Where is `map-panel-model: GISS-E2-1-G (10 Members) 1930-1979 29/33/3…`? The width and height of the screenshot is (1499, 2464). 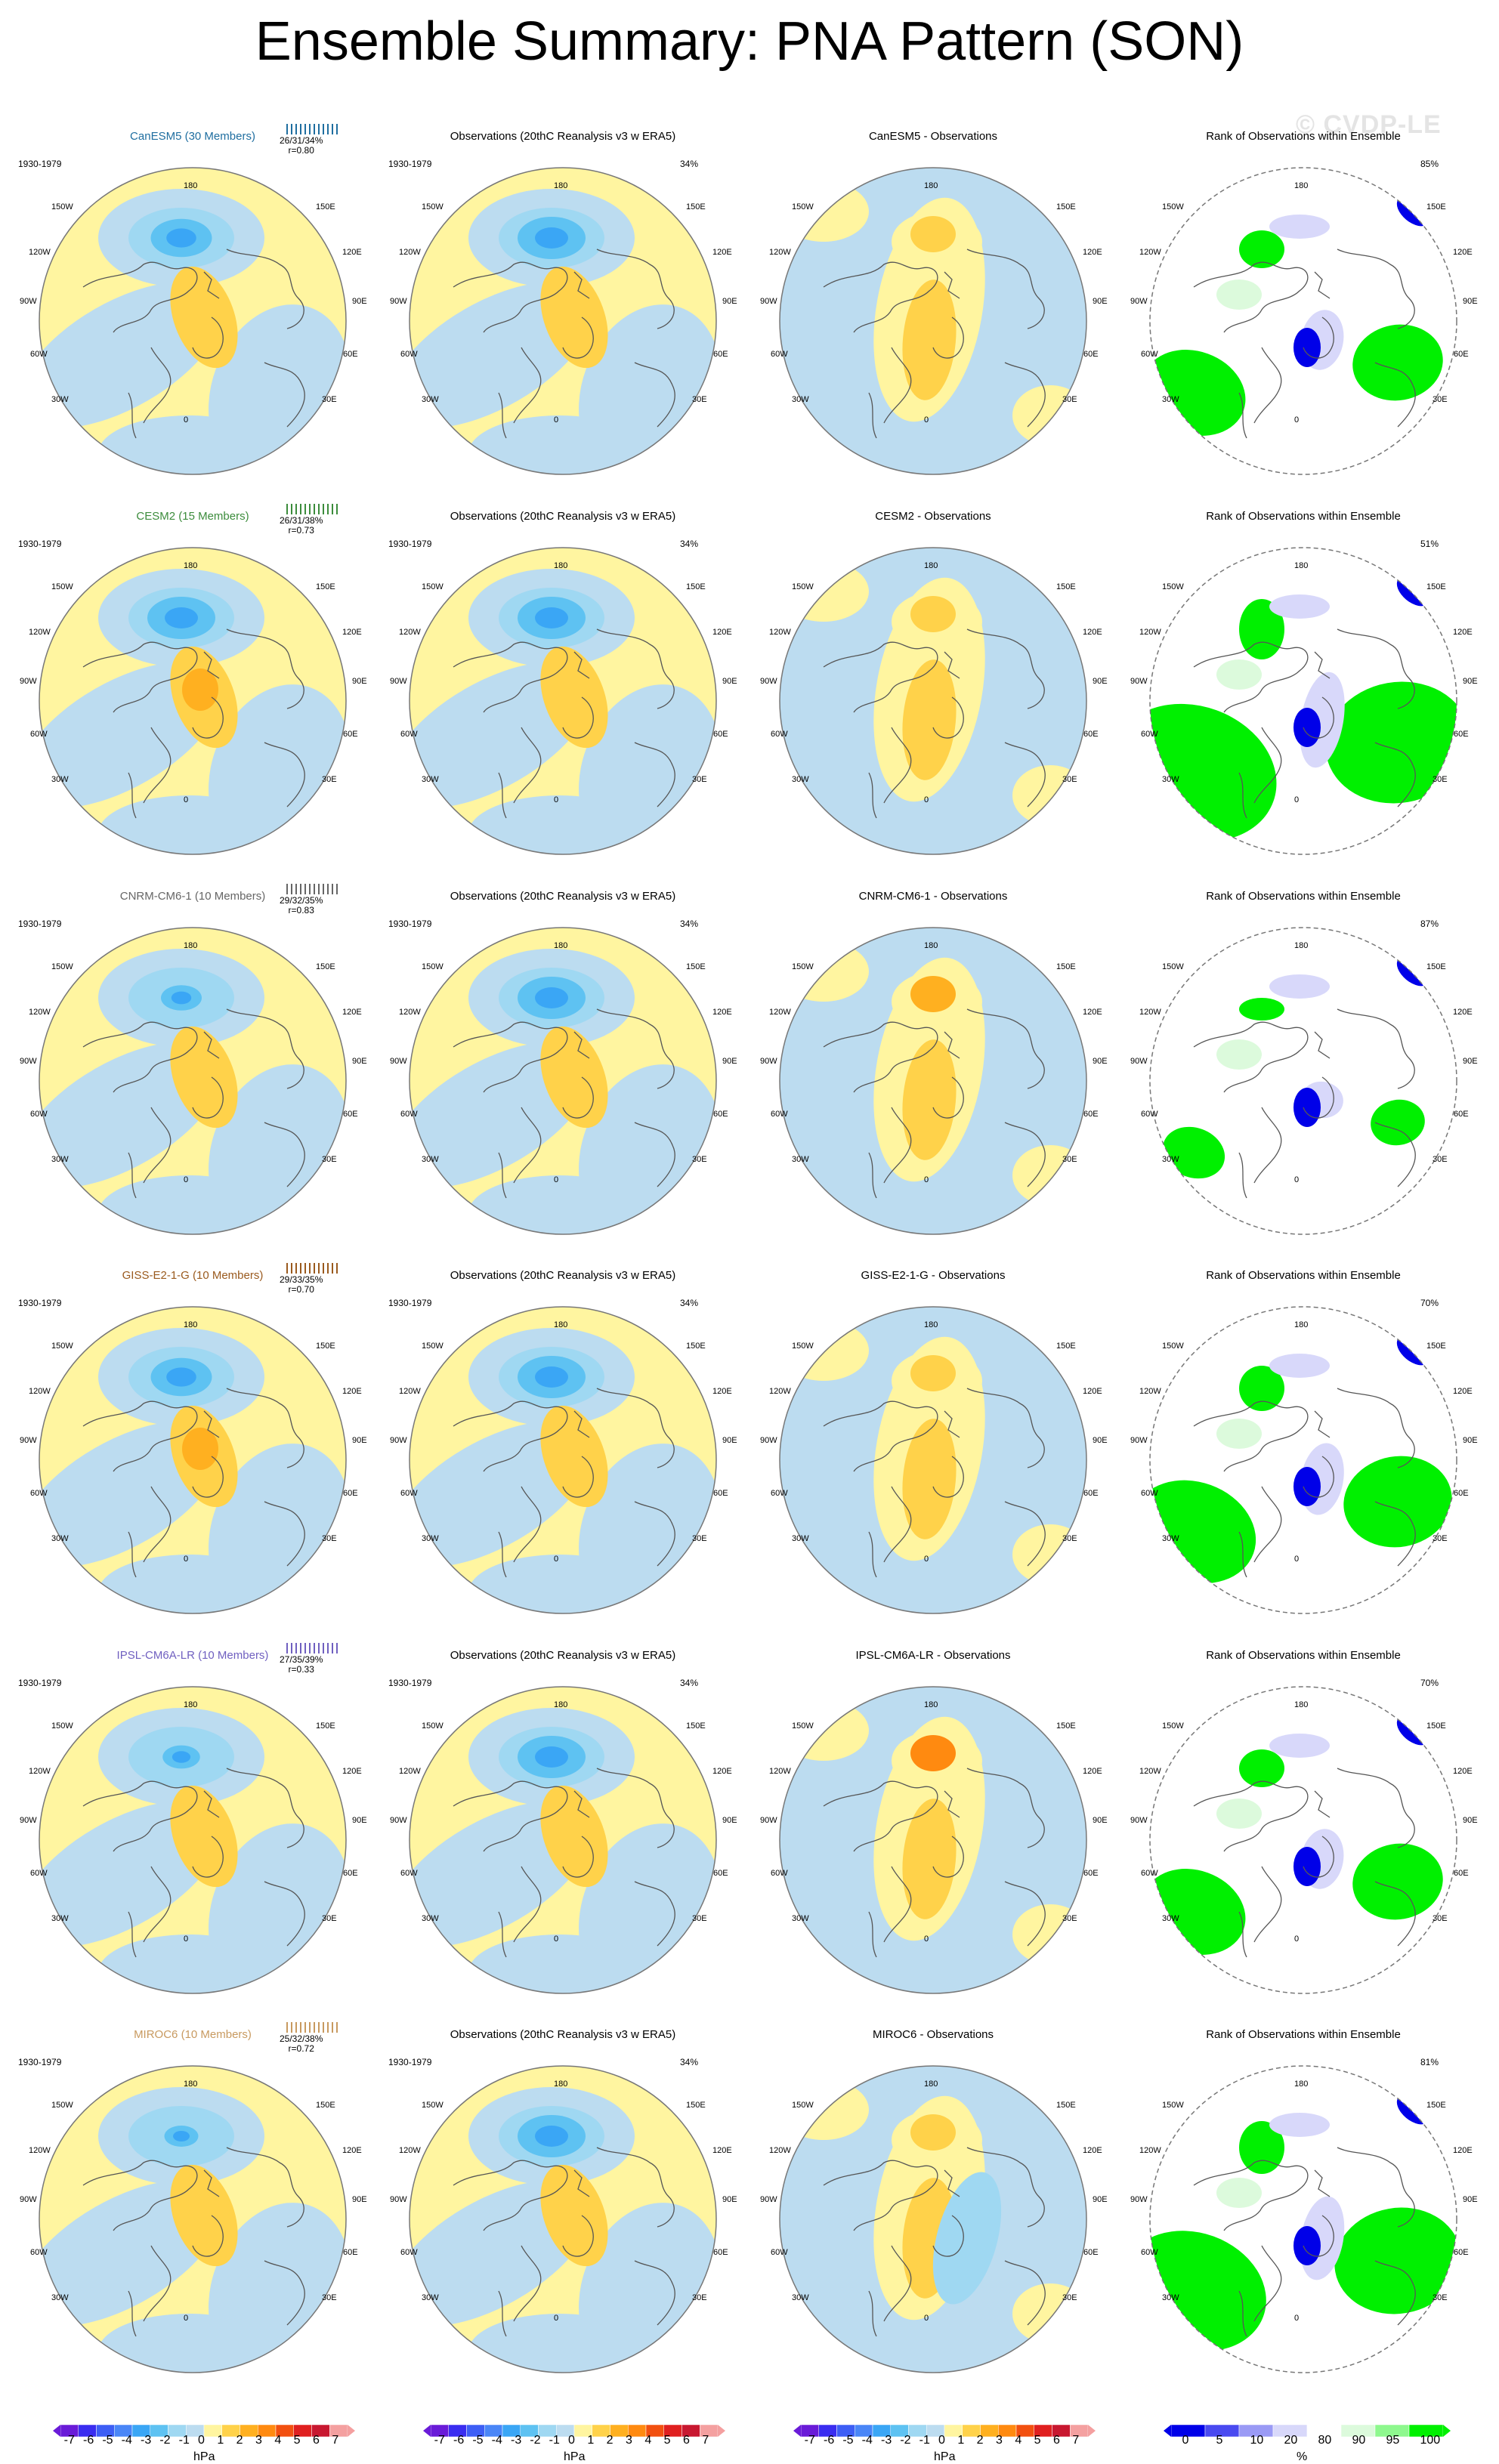
map-panel-model: GISS-E2-1-G (10 Members) 1930-1979 29/33/3… is located at coordinates (193, 1441).